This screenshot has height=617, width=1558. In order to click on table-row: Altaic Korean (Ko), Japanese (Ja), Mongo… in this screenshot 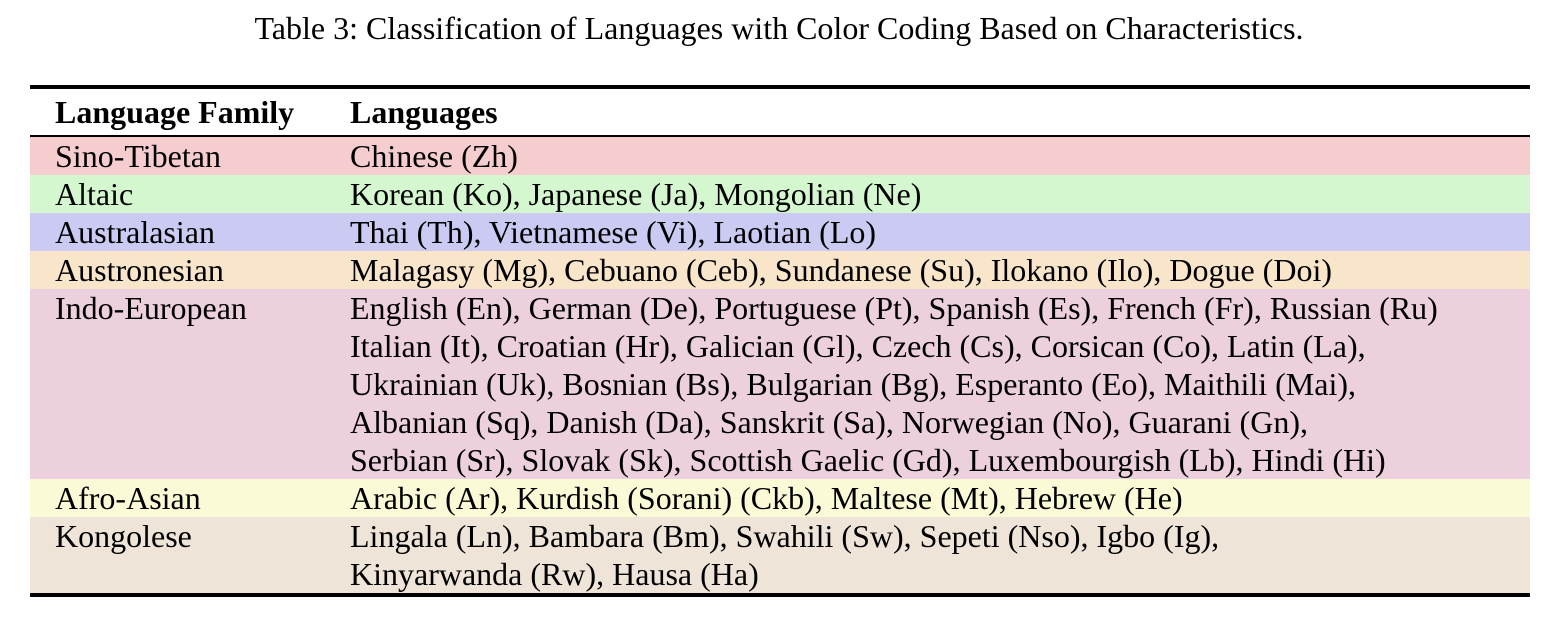, I will do `click(780, 194)`.